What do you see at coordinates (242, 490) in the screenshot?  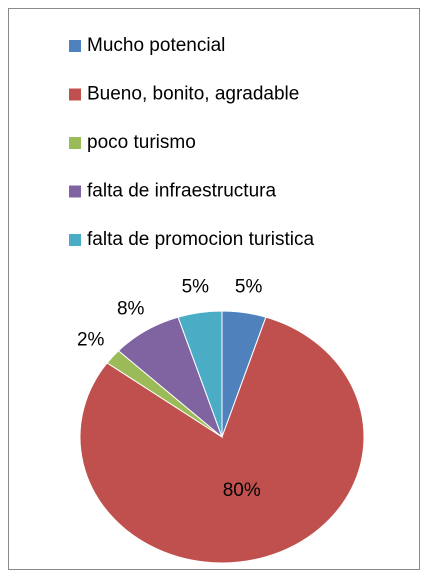 I see `data-label: 80%` at bounding box center [242, 490].